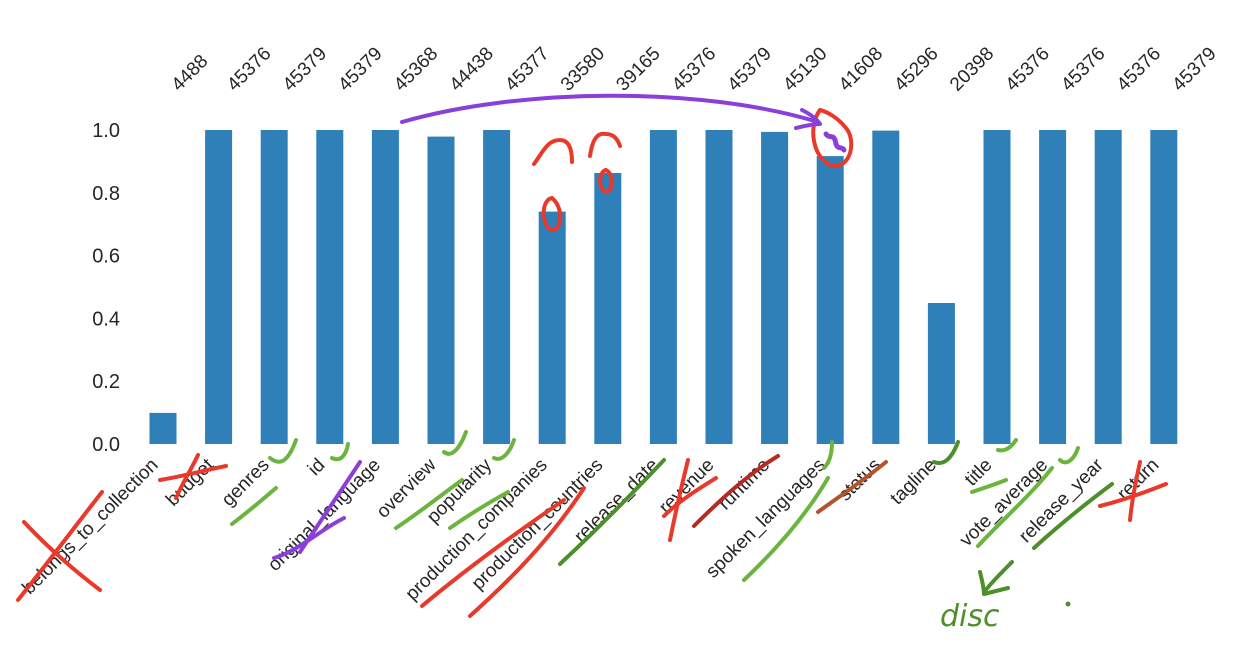 The image size is (1251, 648). Describe the element at coordinates (106, 288) in the screenshot. I see `y-axis: 0.0 0.2 0.4 0.6 0.8 1.0` at that location.